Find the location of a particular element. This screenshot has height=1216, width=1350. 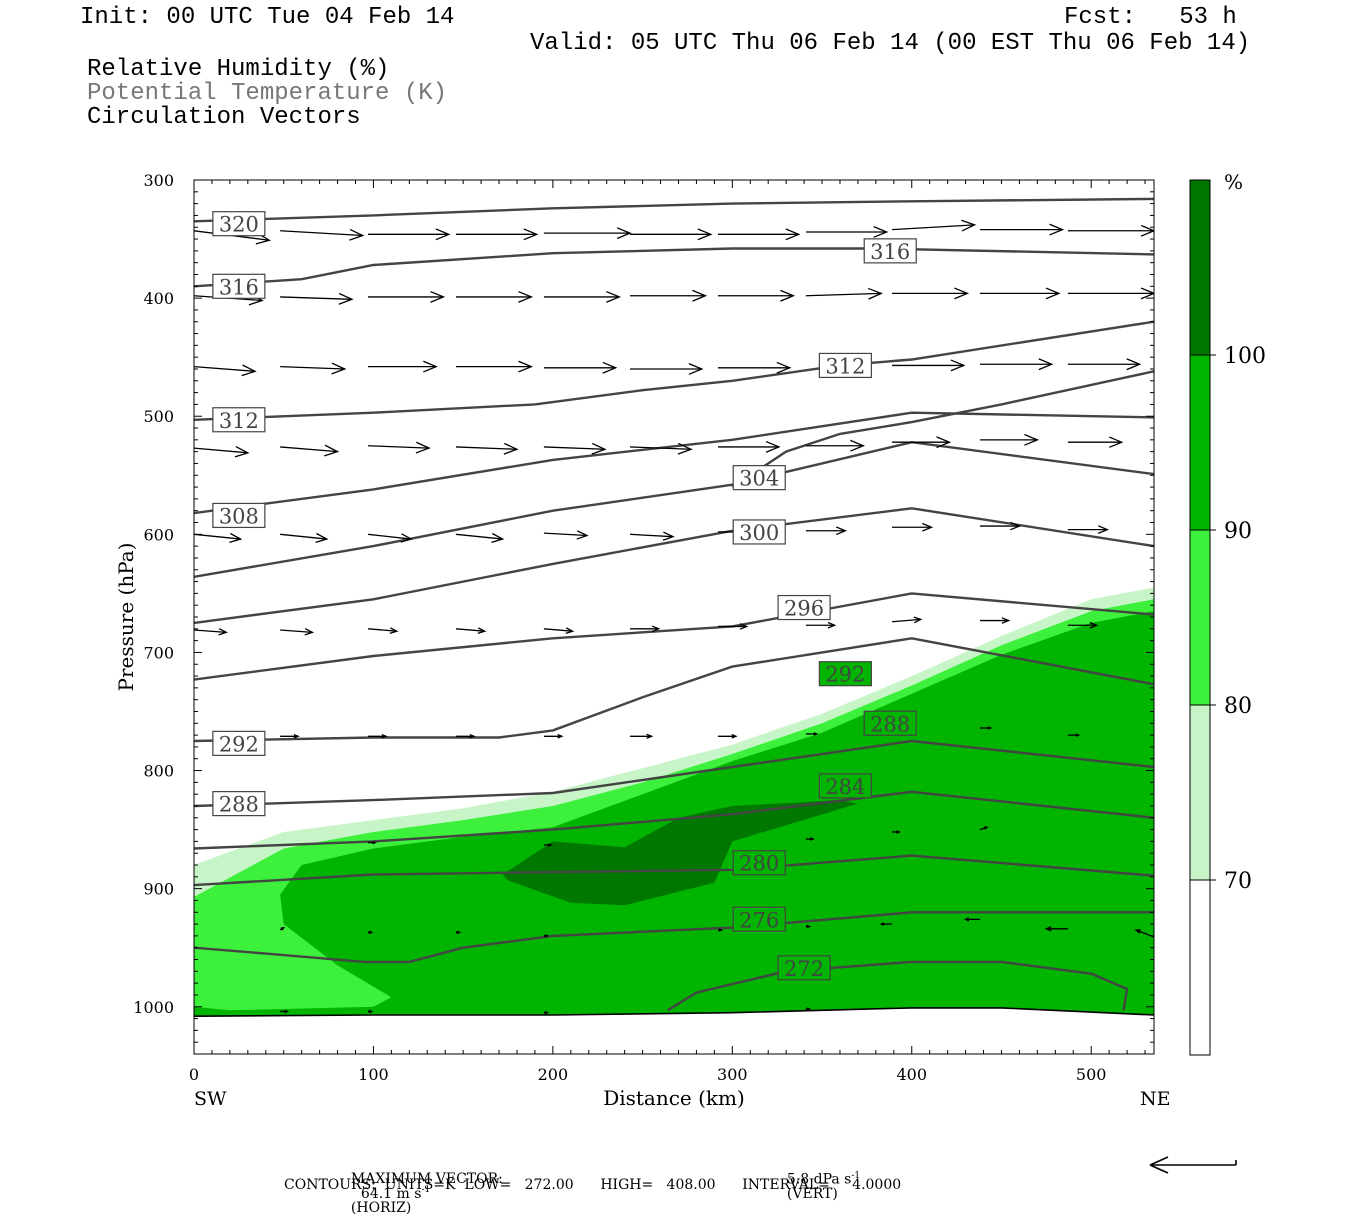

isentrope-label-text: 280 is located at coordinates (759, 864).